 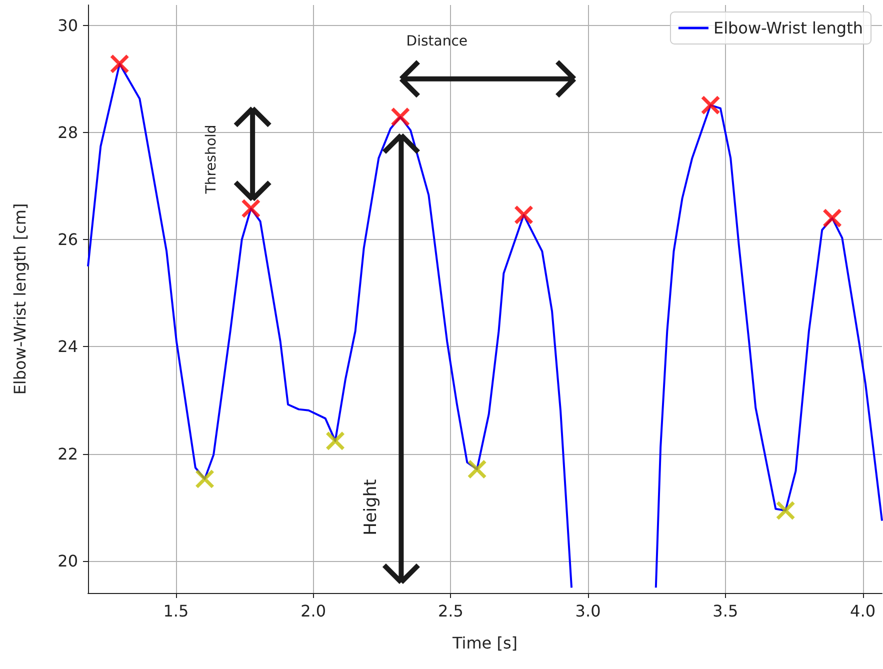 I want to click on x-tick-label: 2.0, so click(x=313, y=611).